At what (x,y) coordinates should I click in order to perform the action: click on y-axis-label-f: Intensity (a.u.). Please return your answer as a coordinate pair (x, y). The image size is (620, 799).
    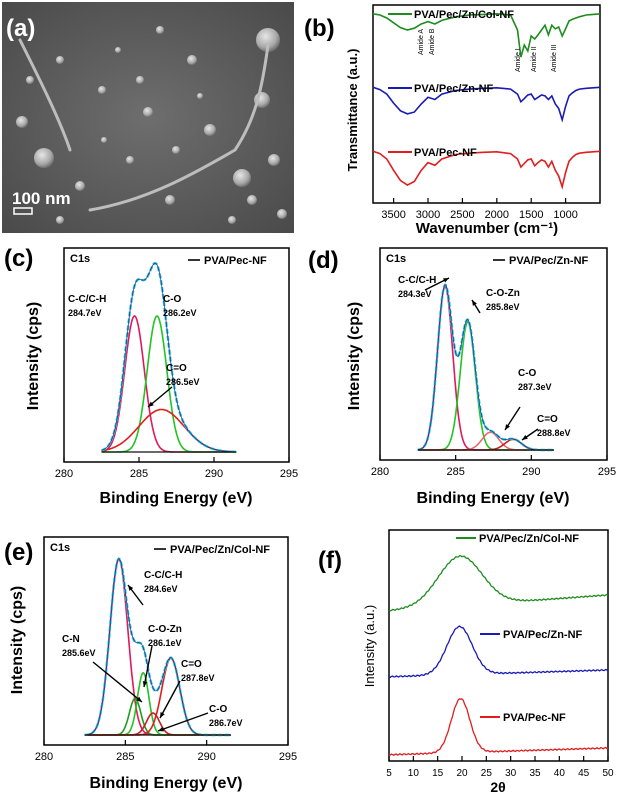
    Looking at the image, I should click on (369, 646).